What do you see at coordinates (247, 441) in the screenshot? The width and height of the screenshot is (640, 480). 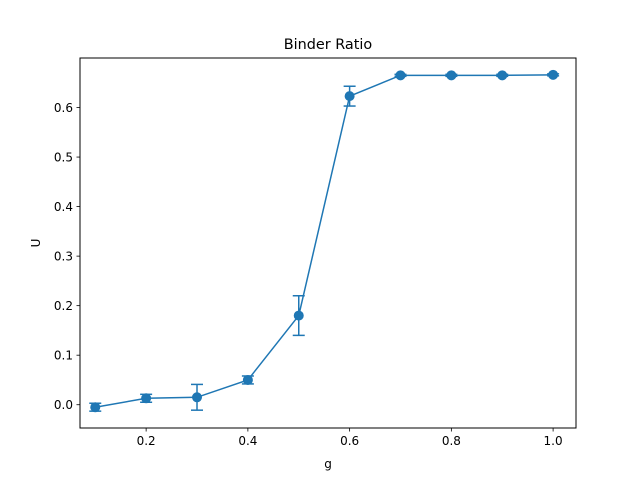 I see `x-tick-label: 0.4` at bounding box center [247, 441].